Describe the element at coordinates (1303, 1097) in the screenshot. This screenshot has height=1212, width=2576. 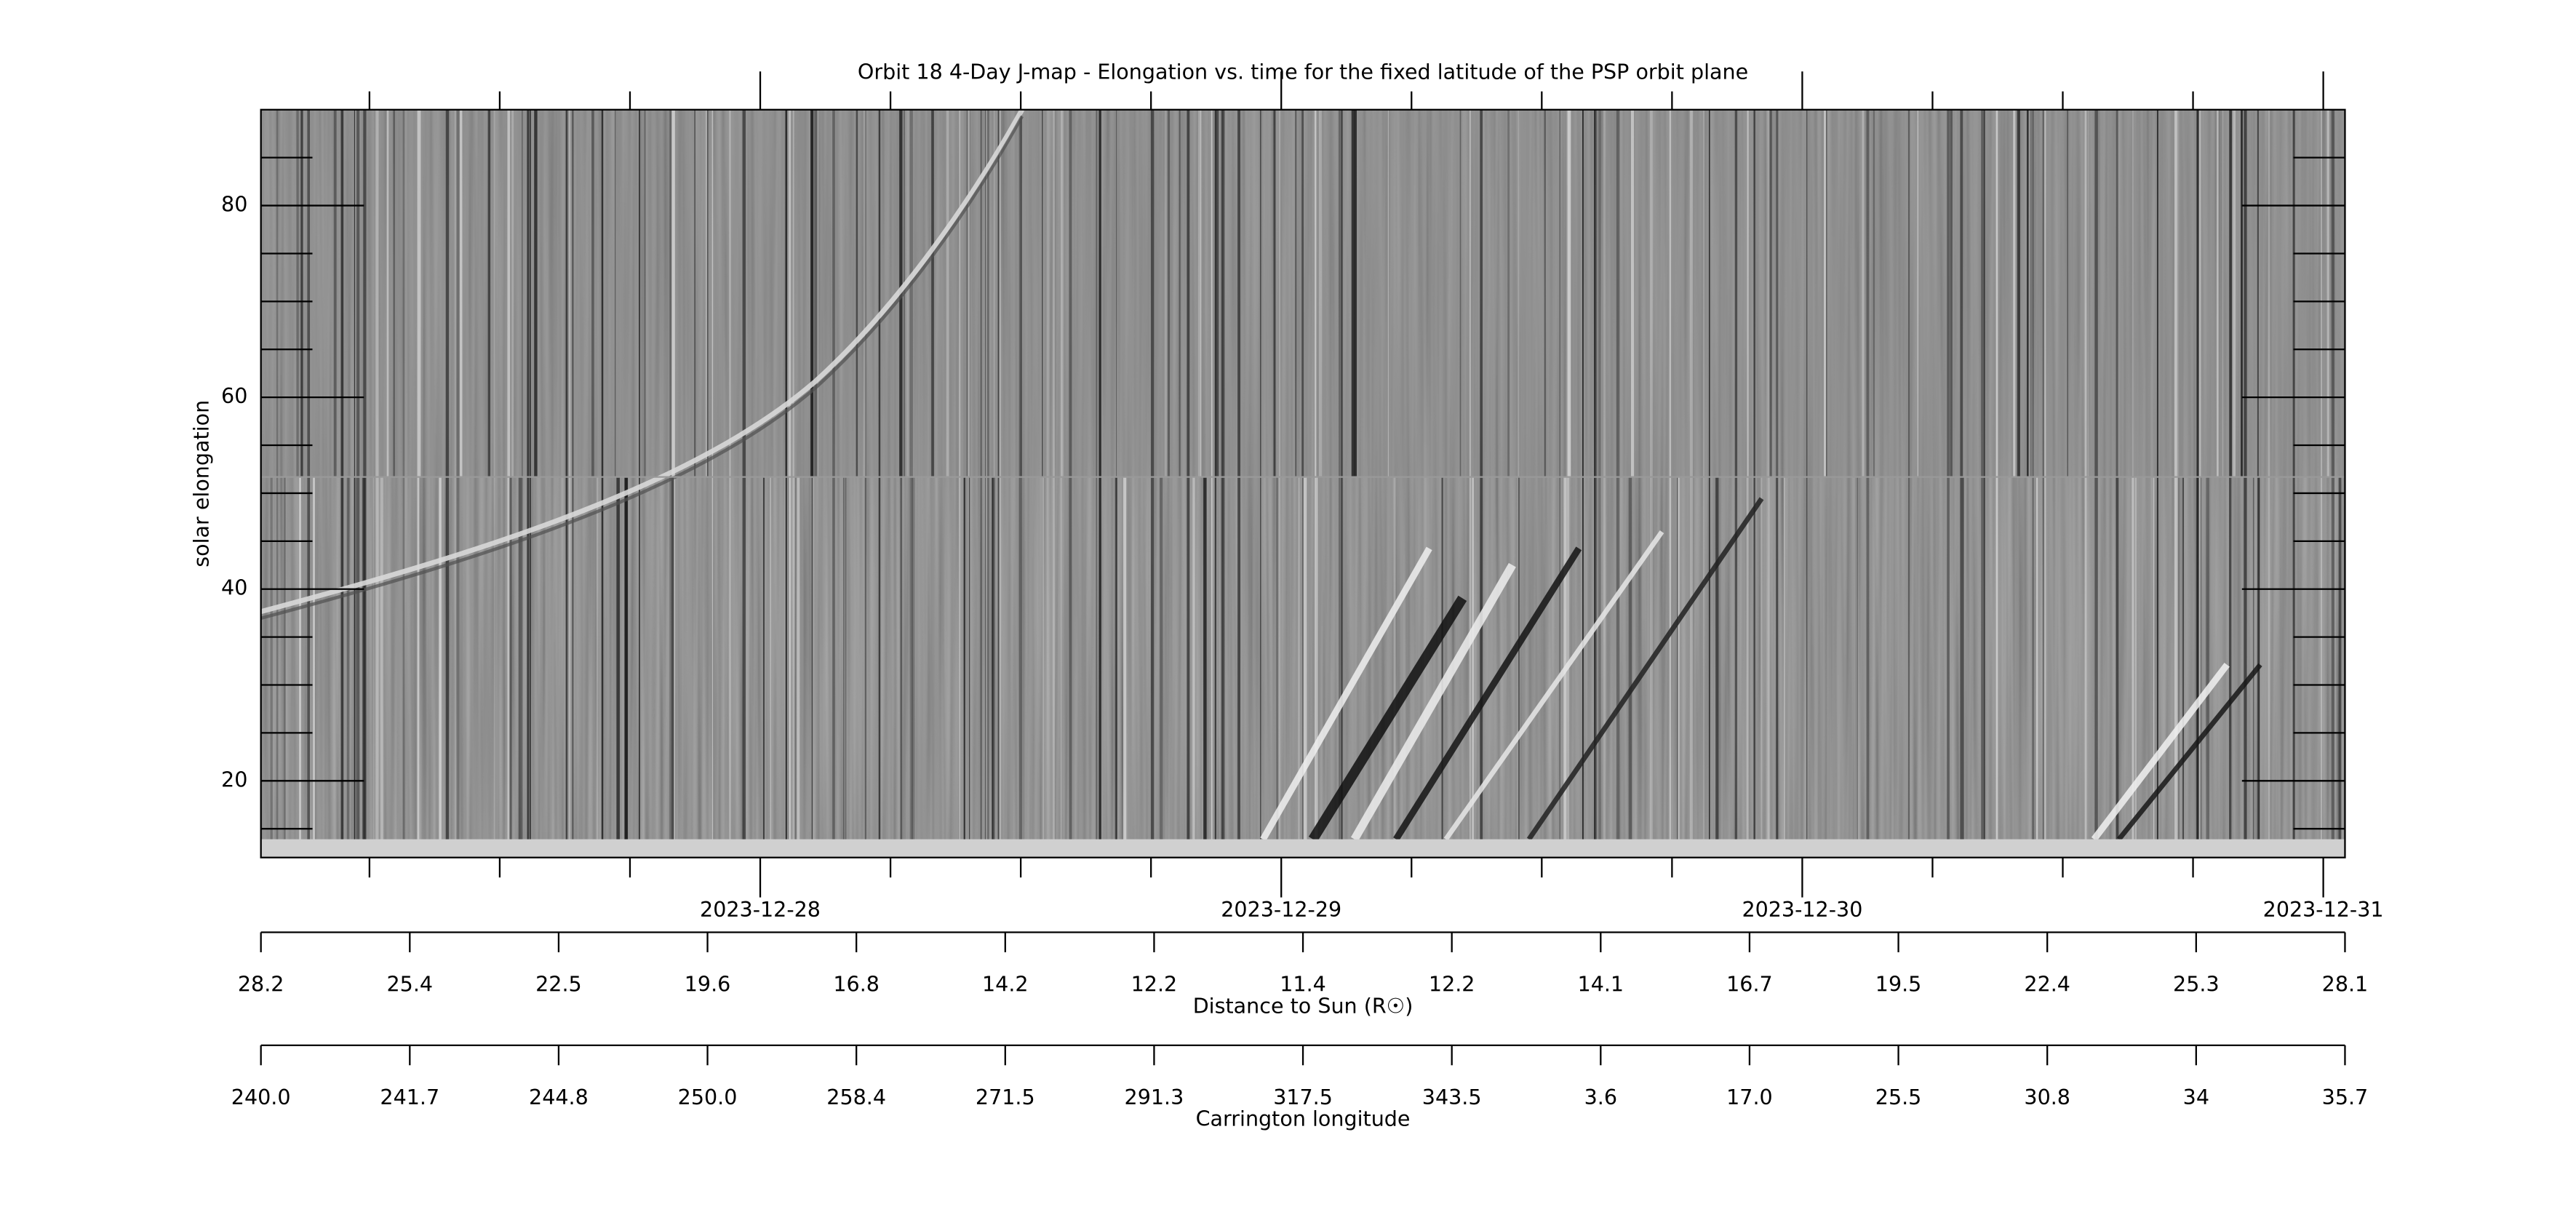
I see `secondary-tick-label: 317.5` at that location.